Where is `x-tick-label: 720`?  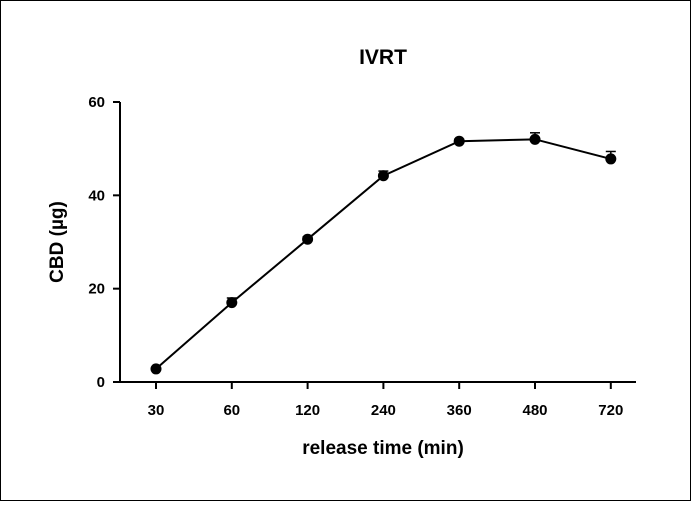 x-tick-label: 720 is located at coordinates (610, 410).